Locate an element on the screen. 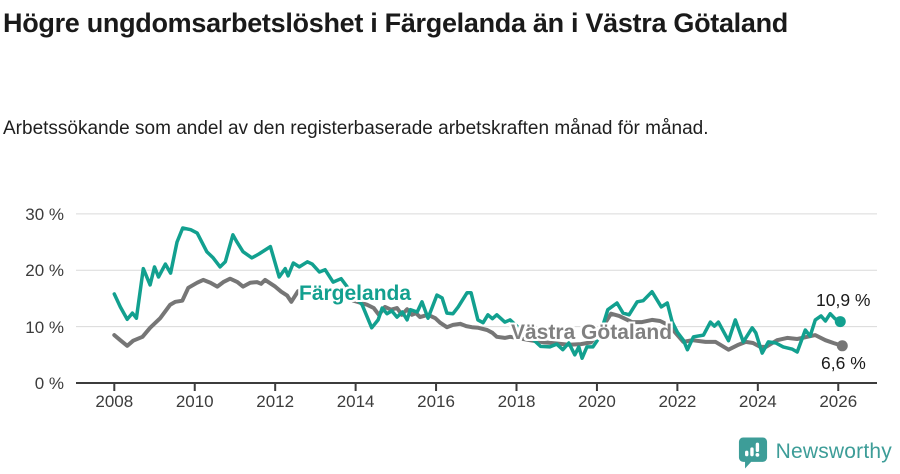  newsworthy-logo-link: Newsworthy is located at coordinates (815, 452).